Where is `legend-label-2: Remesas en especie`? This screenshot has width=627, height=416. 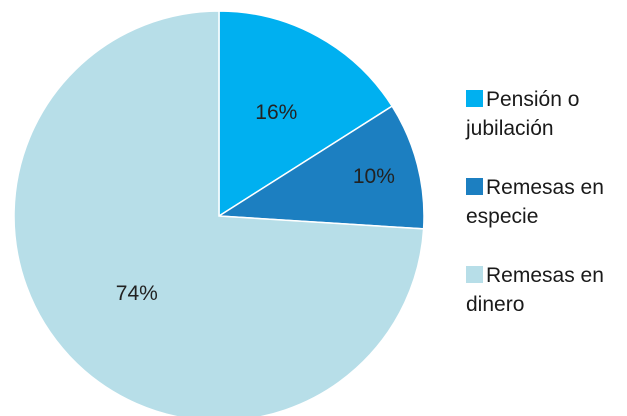
legend-label-2: Remesas en especie is located at coordinates (535, 202).